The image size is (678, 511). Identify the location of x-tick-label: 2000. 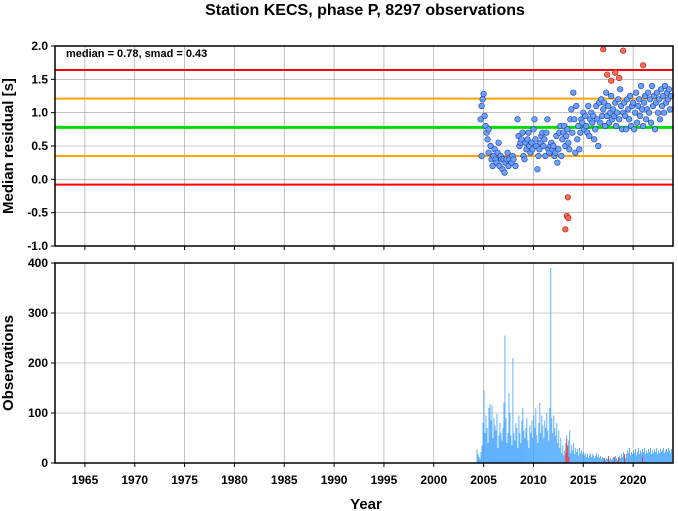
(433, 480).